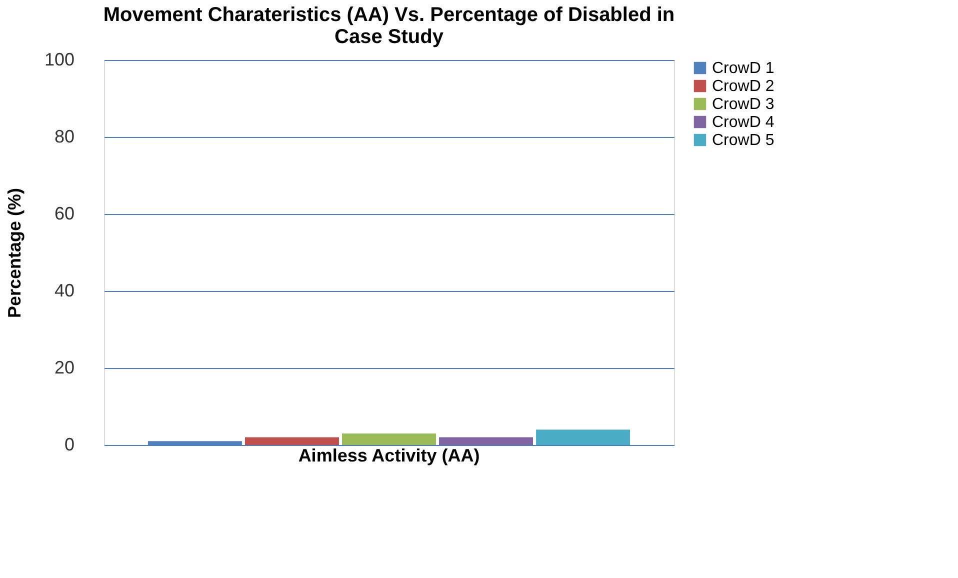  Describe the element at coordinates (743, 104) in the screenshot. I see `legend-label: CrowD 3` at that location.